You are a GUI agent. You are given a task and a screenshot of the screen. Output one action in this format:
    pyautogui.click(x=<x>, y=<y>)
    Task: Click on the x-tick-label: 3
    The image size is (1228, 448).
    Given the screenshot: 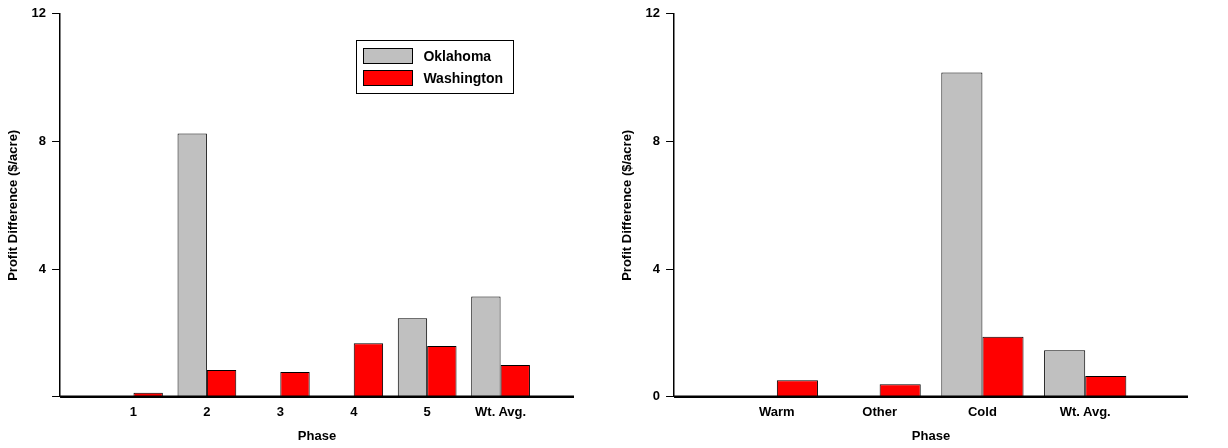 What is the action you would take?
    pyautogui.click(x=280, y=412)
    